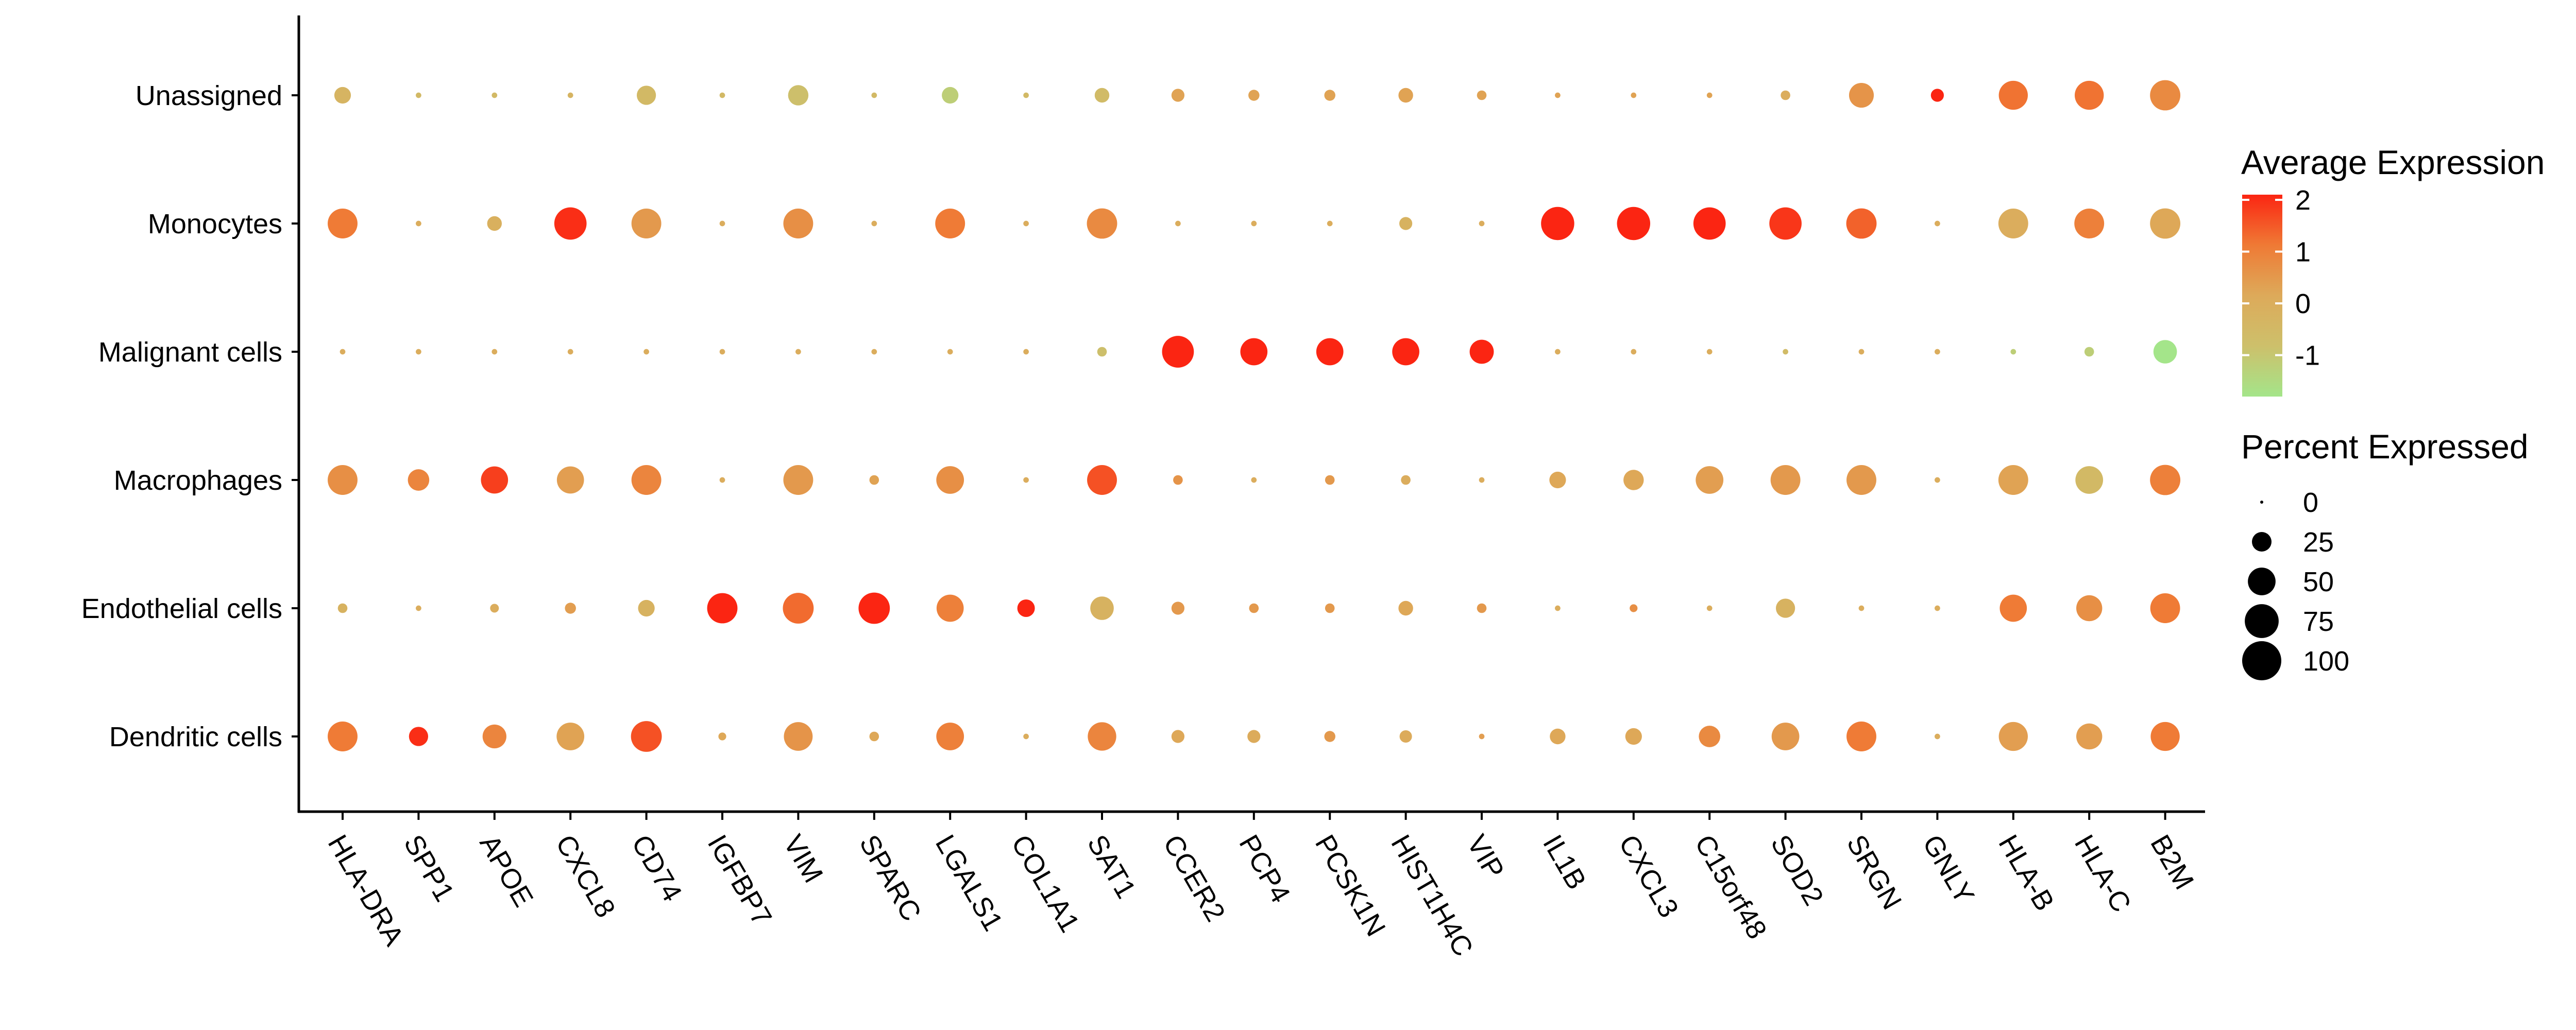 Image resolution: width=2576 pixels, height=1030 pixels. What do you see at coordinates (950, 352) in the screenshot?
I see `dot-malignant-cells-lgals1` at bounding box center [950, 352].